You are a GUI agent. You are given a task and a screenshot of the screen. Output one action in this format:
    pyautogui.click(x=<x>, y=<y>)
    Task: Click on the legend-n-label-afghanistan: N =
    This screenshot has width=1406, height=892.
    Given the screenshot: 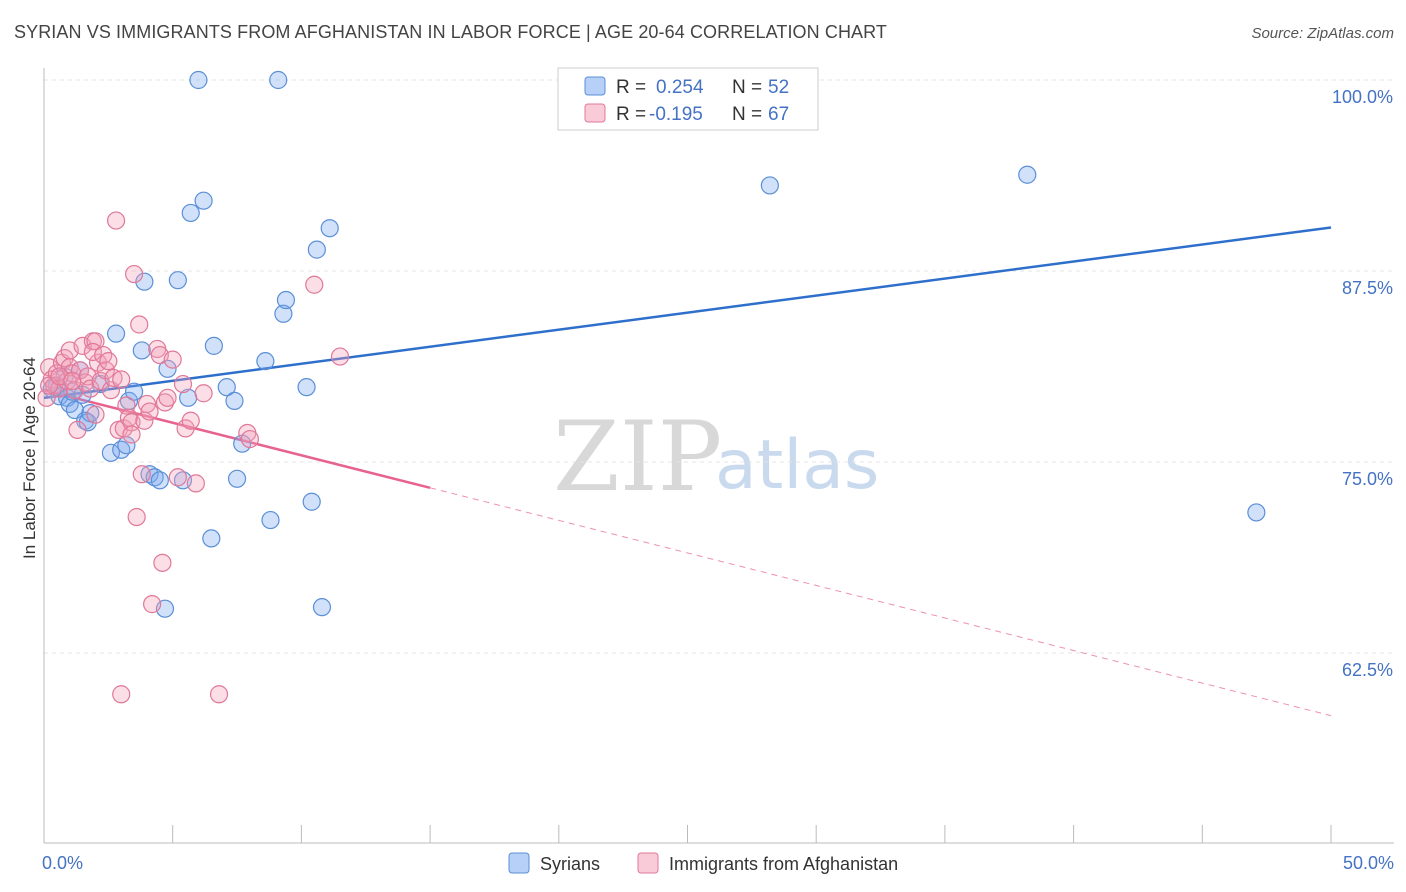 What is the action you would take?
    pyautogui.click(x=747, y=114)
    